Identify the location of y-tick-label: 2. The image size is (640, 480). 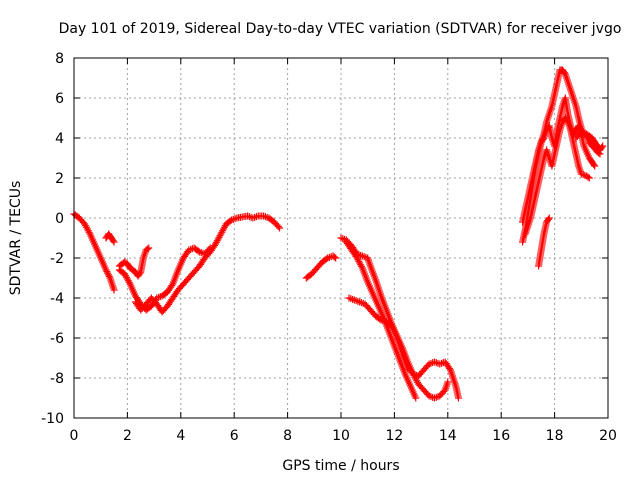
(59, 179).